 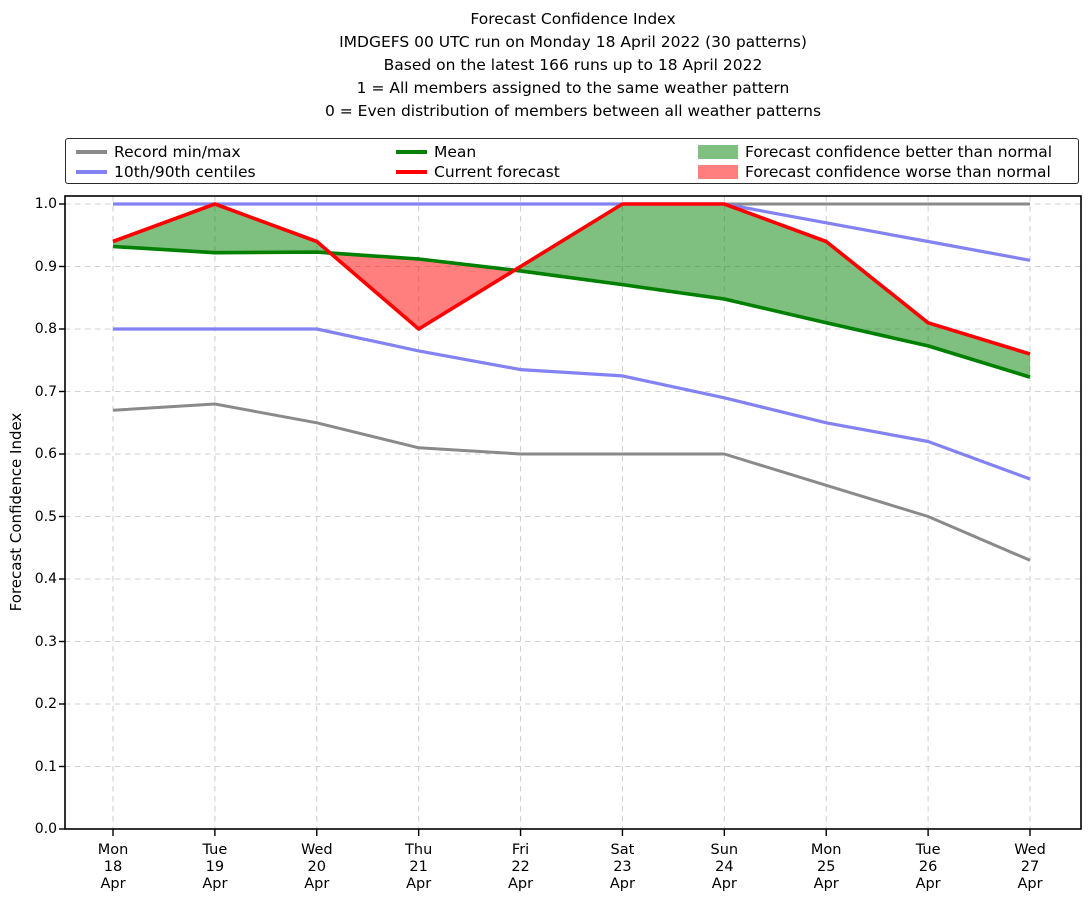 I want to click on legend-label: Forecast confidence worse than normal, so click(x=898, y=172).